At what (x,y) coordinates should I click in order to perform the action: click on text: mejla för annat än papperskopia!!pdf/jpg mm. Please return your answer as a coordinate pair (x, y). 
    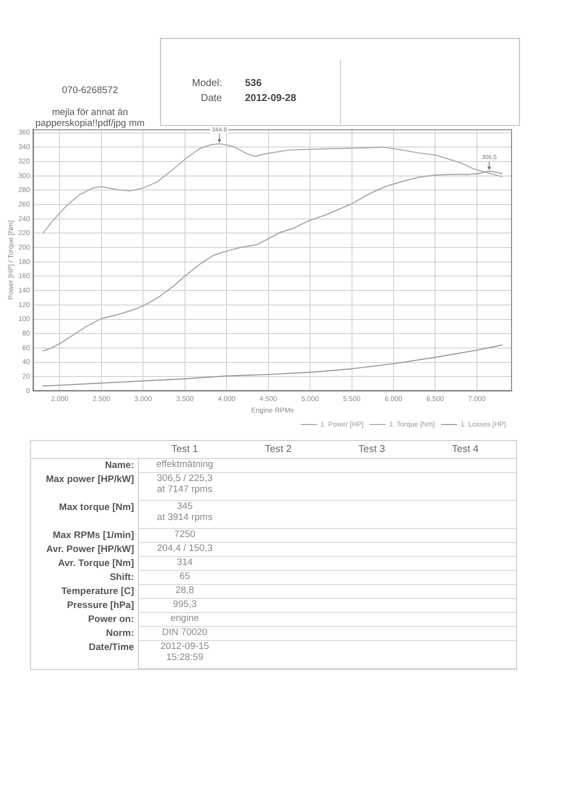
    Looking at the image, I should click on (90, 118).